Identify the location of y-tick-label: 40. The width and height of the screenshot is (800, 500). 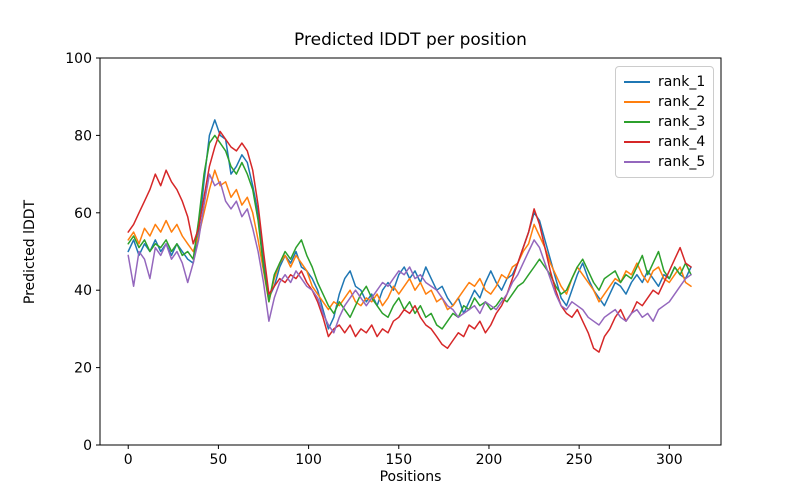
(83, 291).